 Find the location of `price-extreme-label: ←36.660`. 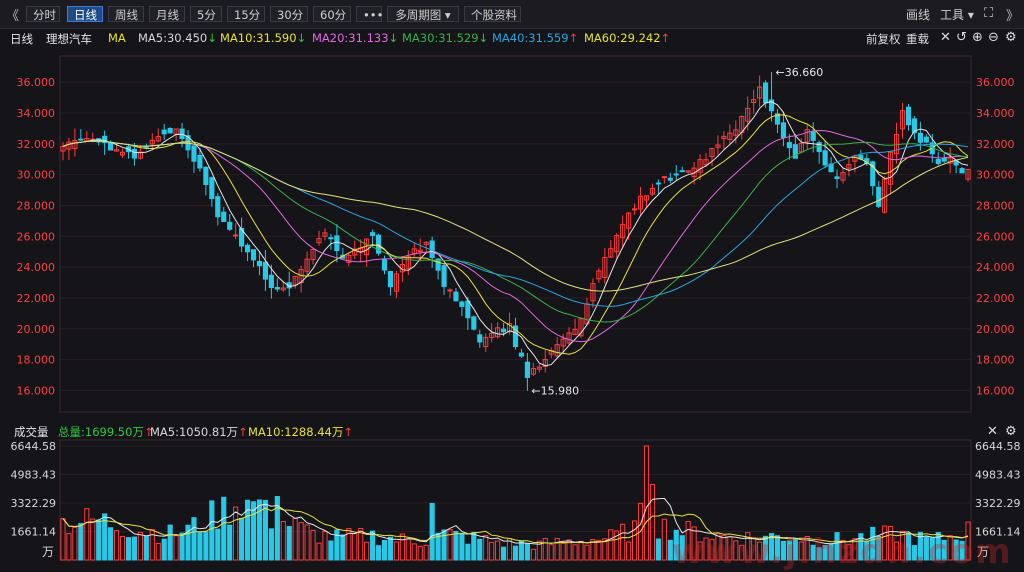

price-extreme-label: ←36.660 is located at coordinates (800, 72).